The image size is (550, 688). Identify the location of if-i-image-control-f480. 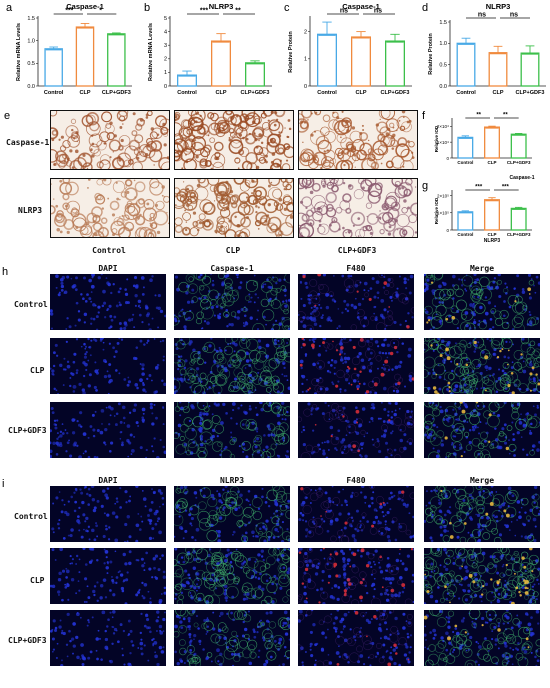
(356, 514).